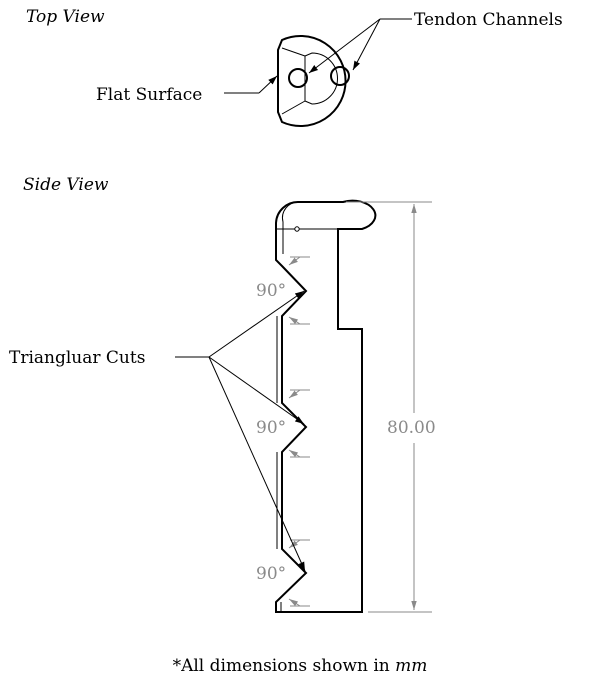 The height and width of the screenshot is (689, 599). What do you see at coordinates (360, 46) in the screenshot?
I see `tendon-channels-leader` at bounding box center [360, 46].